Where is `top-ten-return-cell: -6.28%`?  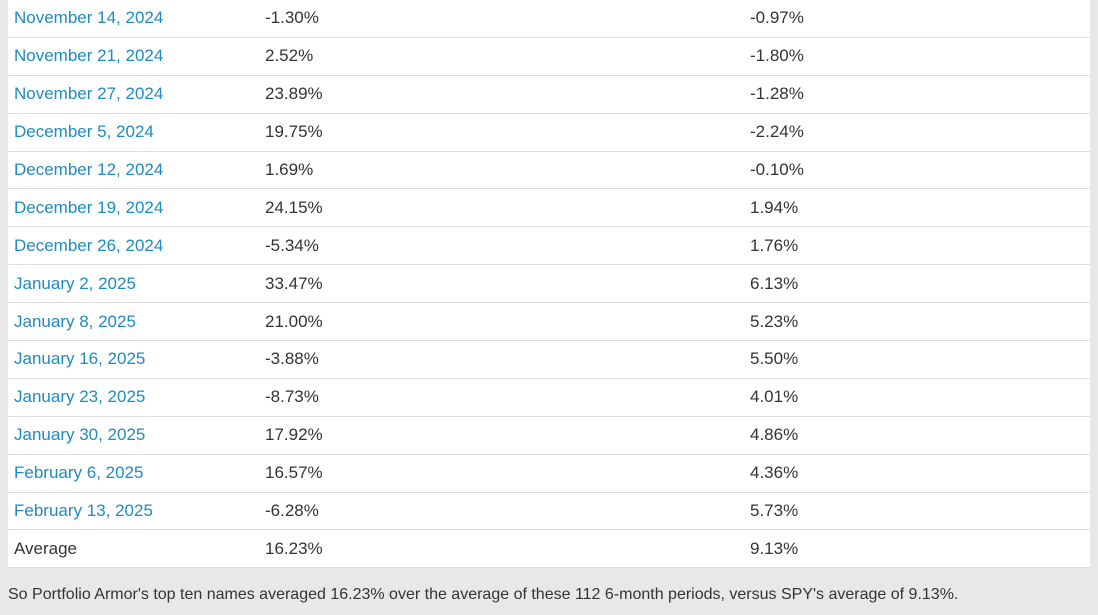 top-ten-return-cell: -6.28% is located at coordinates (501, 511).